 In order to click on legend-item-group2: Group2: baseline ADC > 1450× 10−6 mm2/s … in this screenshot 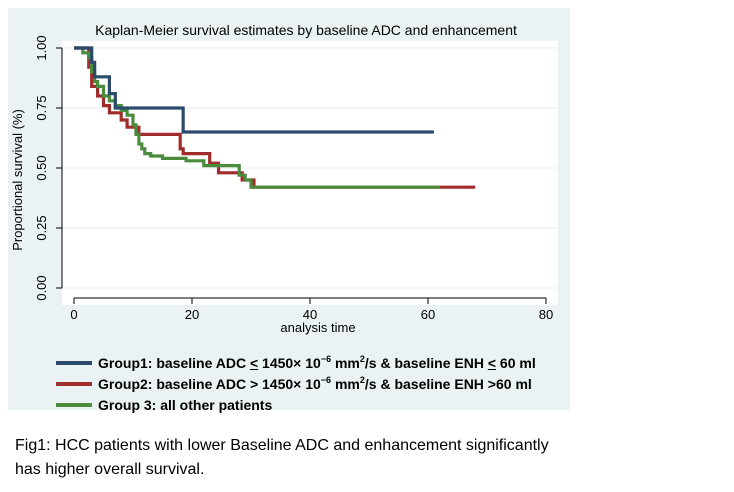, I will do `click(316, 385)`.